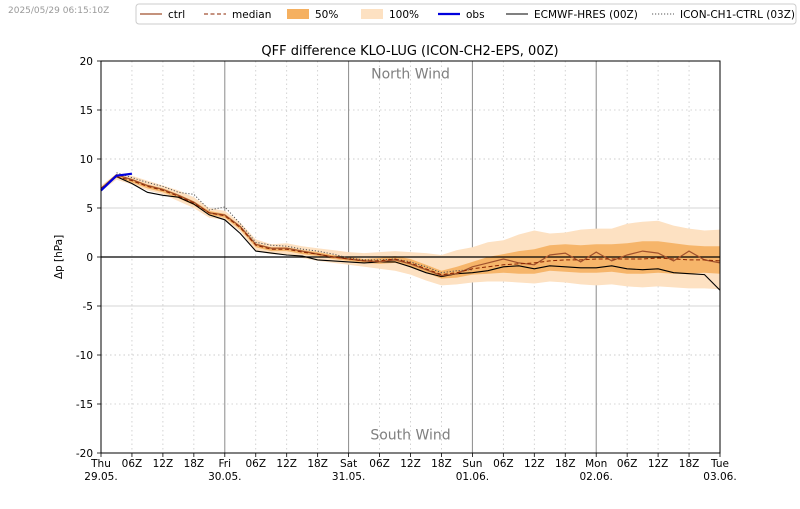 This screenshot has width=800, height=509. What do you see at coordinates (86, 160) in the screenshot?
I see `y-tick-label: 10` at bounding box center [86, 160].